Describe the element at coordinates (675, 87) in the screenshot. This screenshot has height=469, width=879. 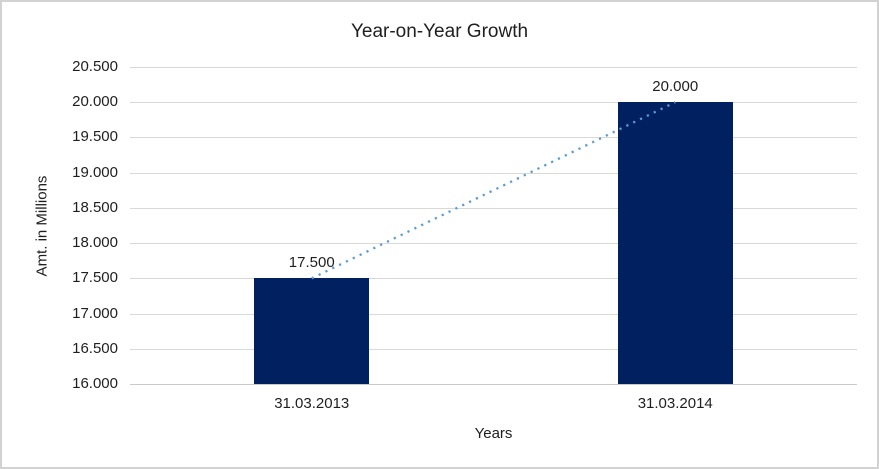
I see `bar-value-label: 20.000` at that location.